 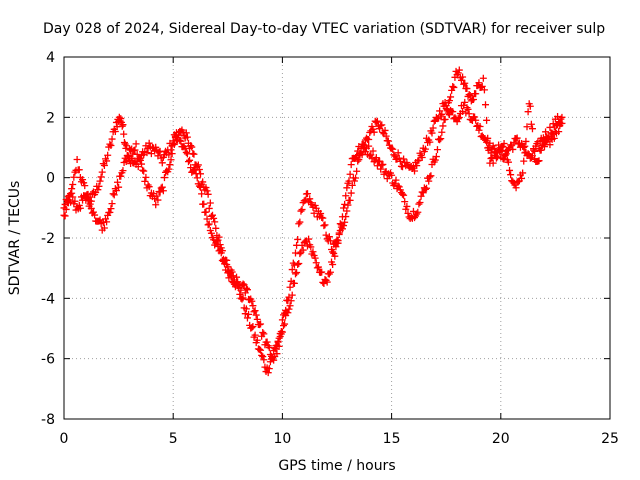 What do you see at coordinates (392, 439) in the screenshot?
I see `x-tick-label: 15` at bounding box center [392, 439].